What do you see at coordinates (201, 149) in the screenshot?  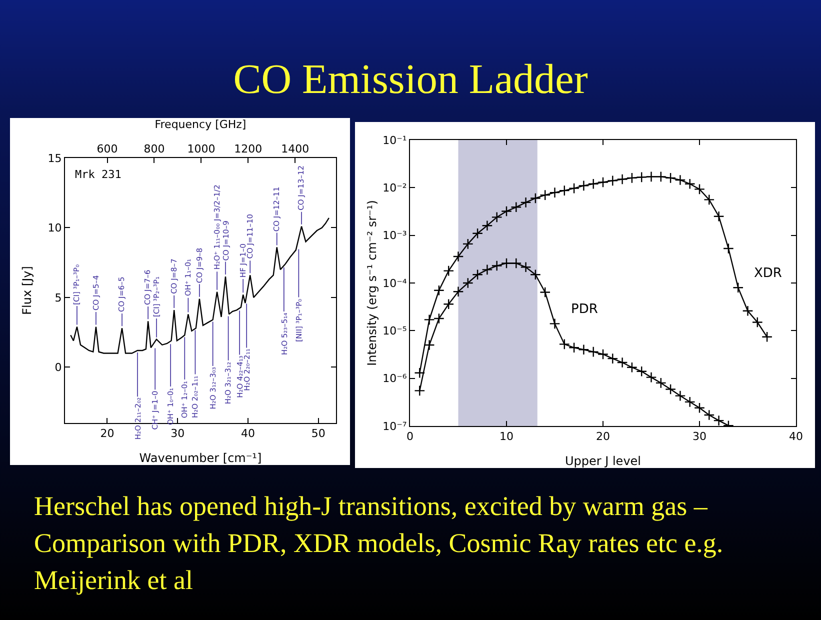 I see `x2-tick-label: 1000` at bounding box center [201, 149].